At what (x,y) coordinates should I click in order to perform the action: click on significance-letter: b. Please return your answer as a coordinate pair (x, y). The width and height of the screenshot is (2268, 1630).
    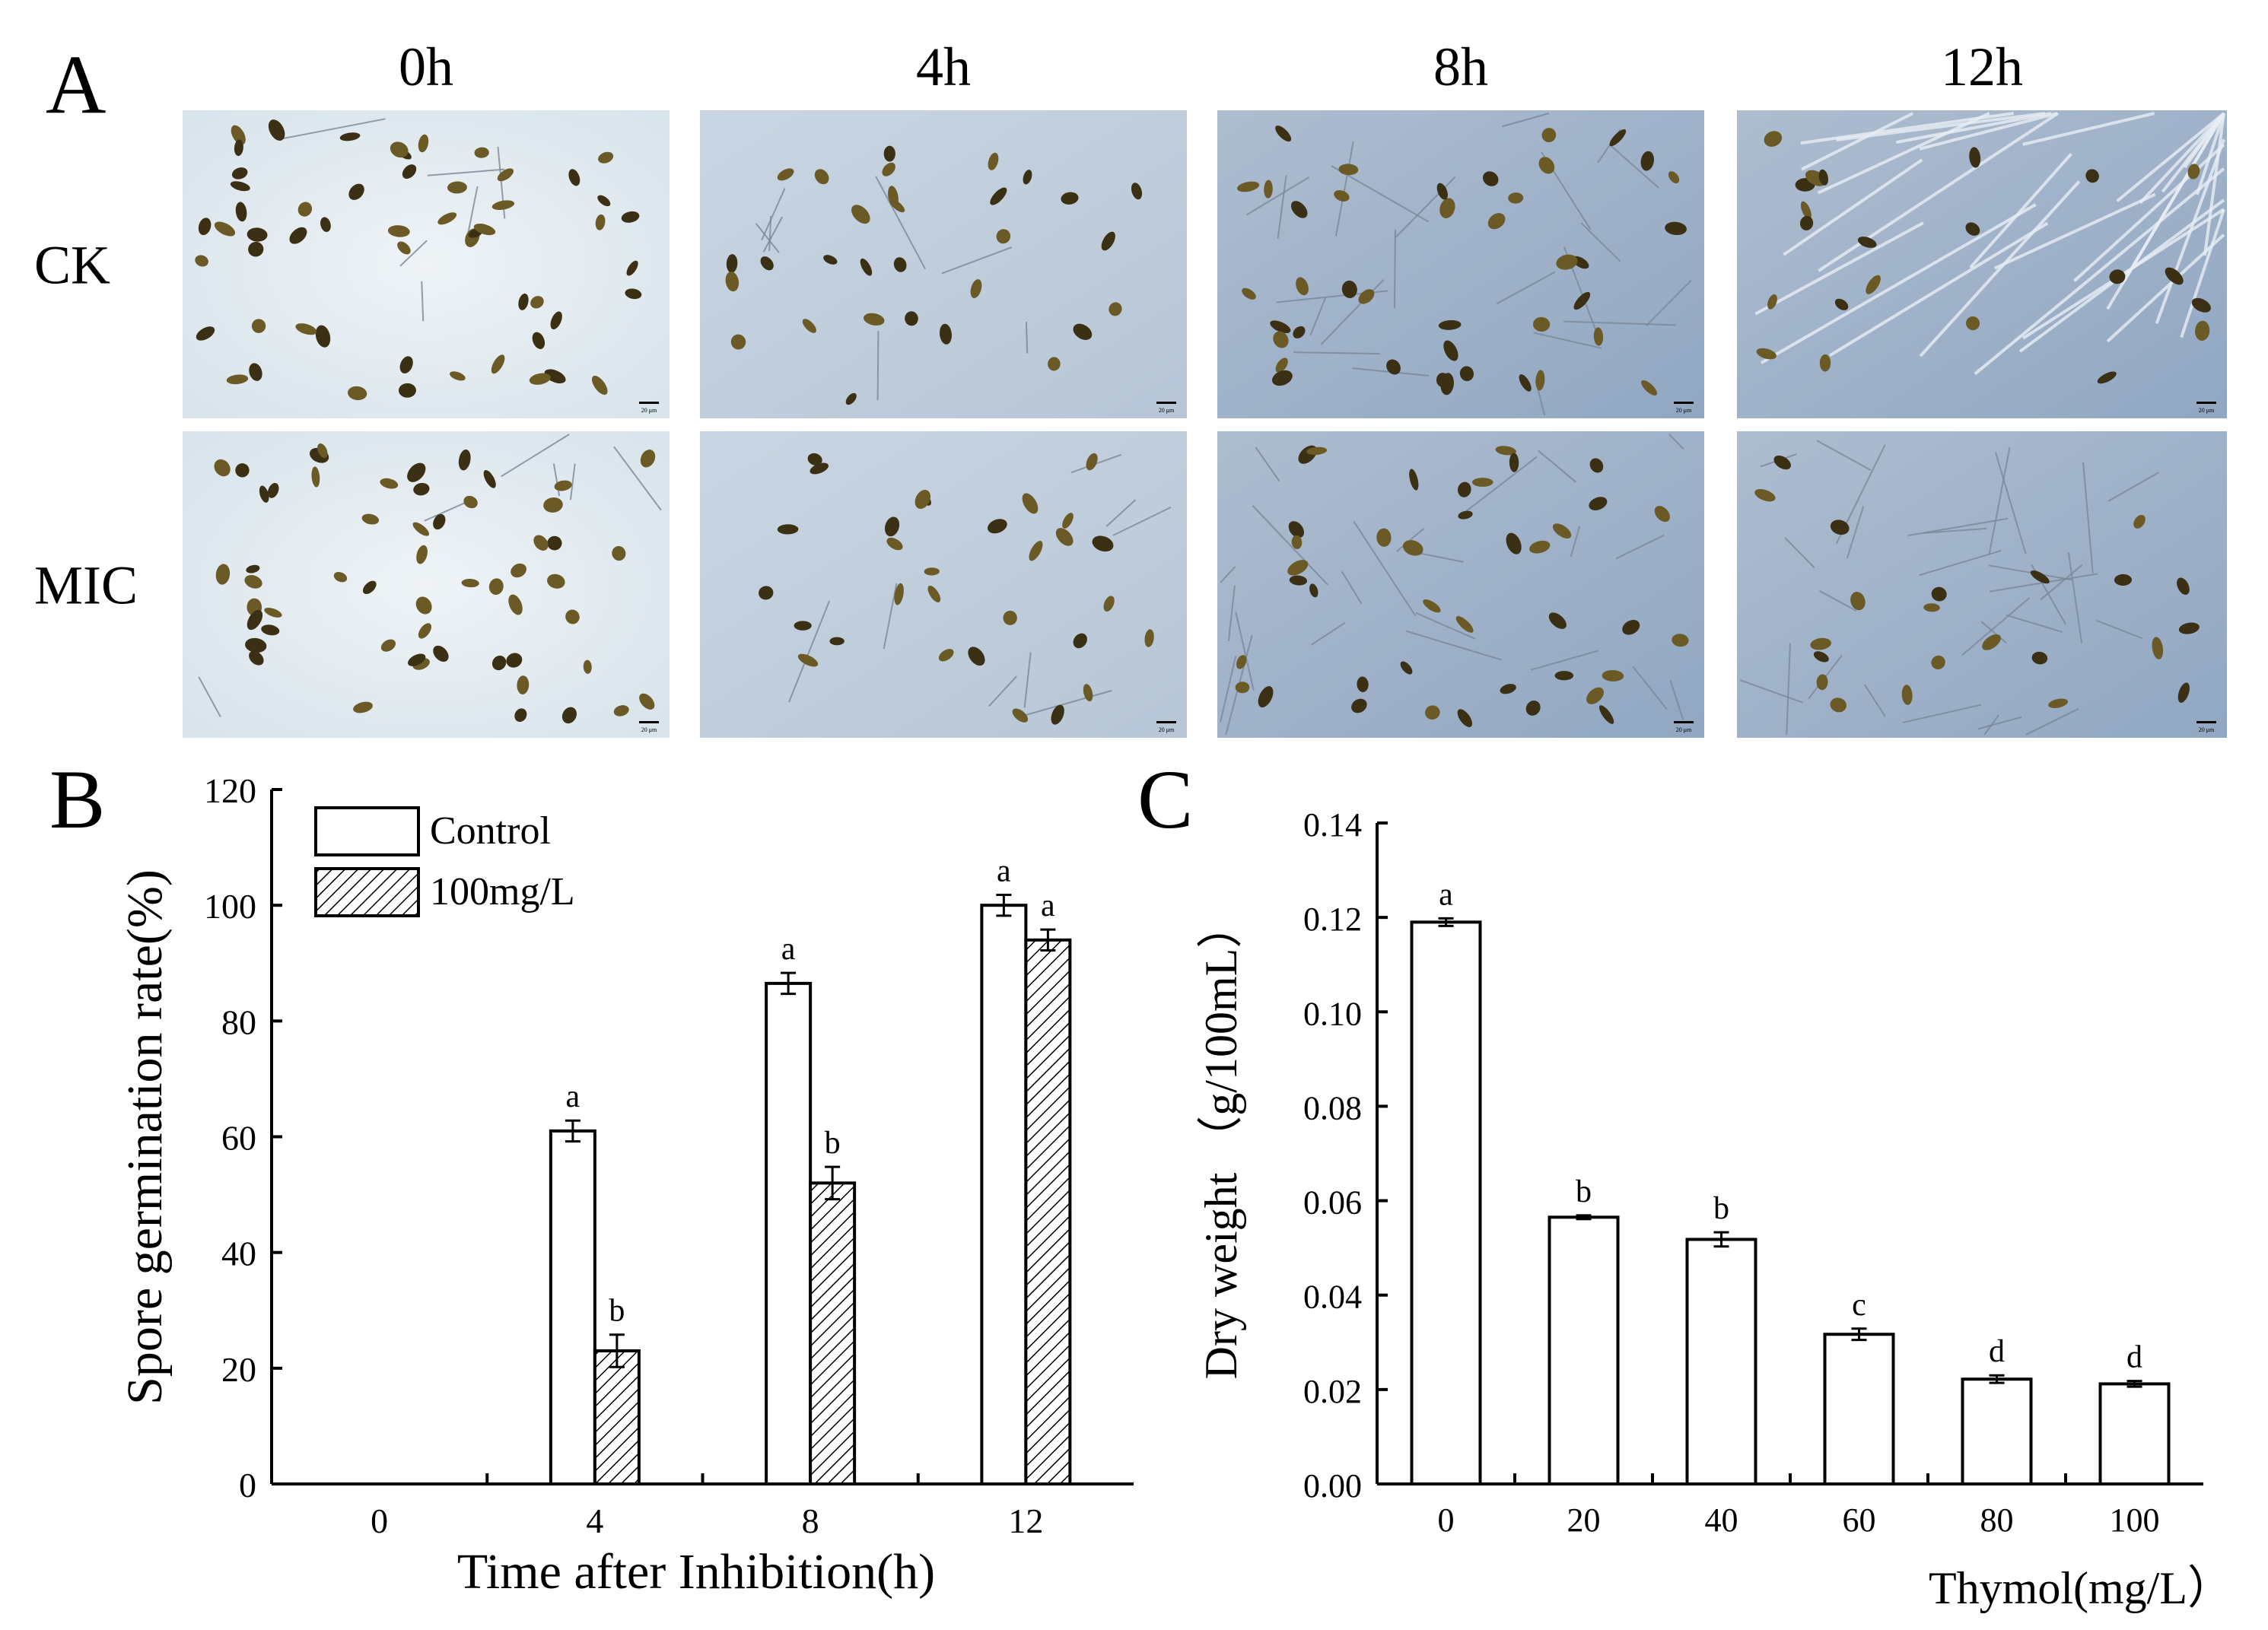
    Looking at the image, I should click on (617, 1311).